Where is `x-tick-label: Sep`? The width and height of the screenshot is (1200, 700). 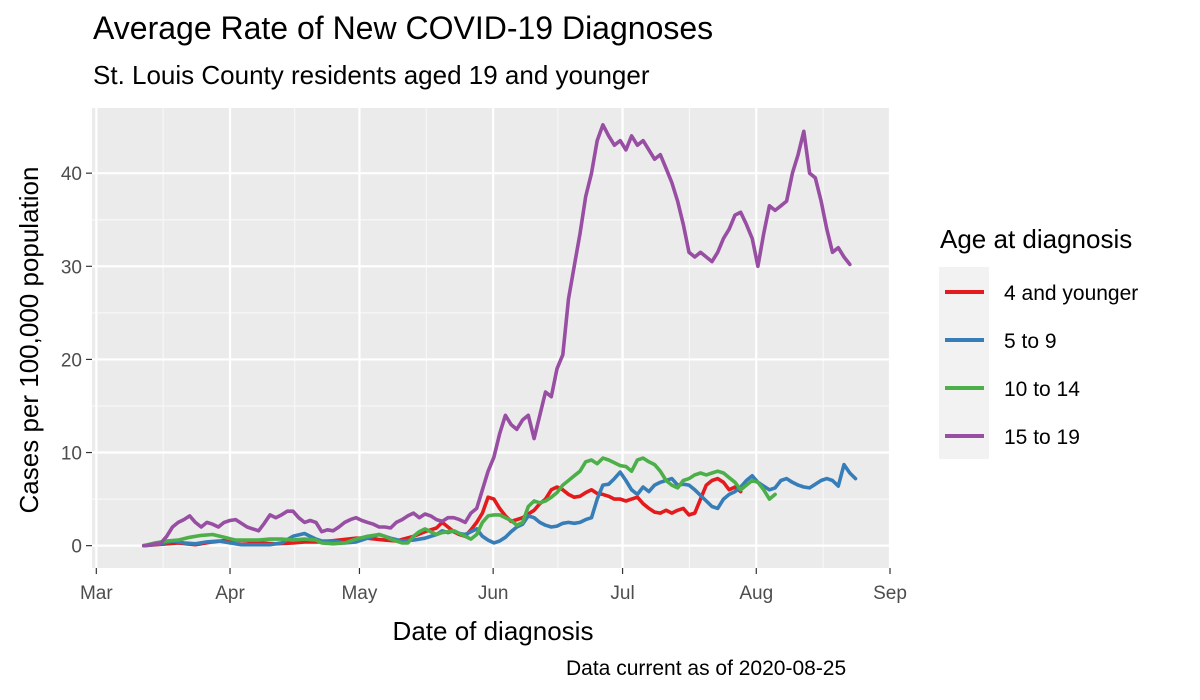 x-tick-label: Sep is located at coordinates (890, 593).